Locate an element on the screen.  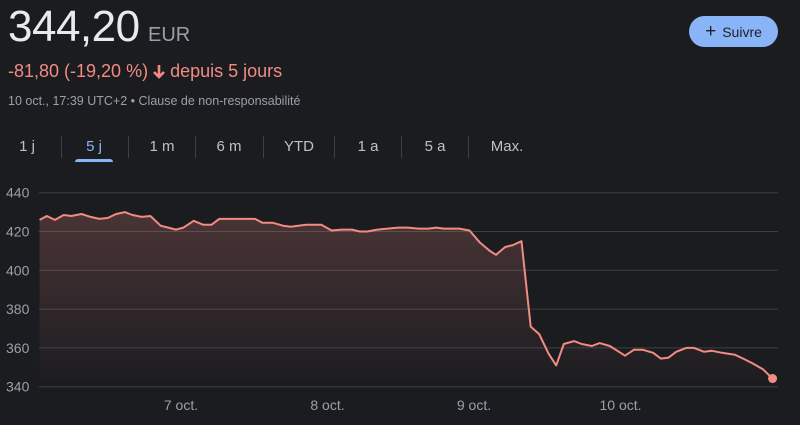
timestamp: 10 oct., 17:39 UTC+2 is located at coordinates (68, 101).